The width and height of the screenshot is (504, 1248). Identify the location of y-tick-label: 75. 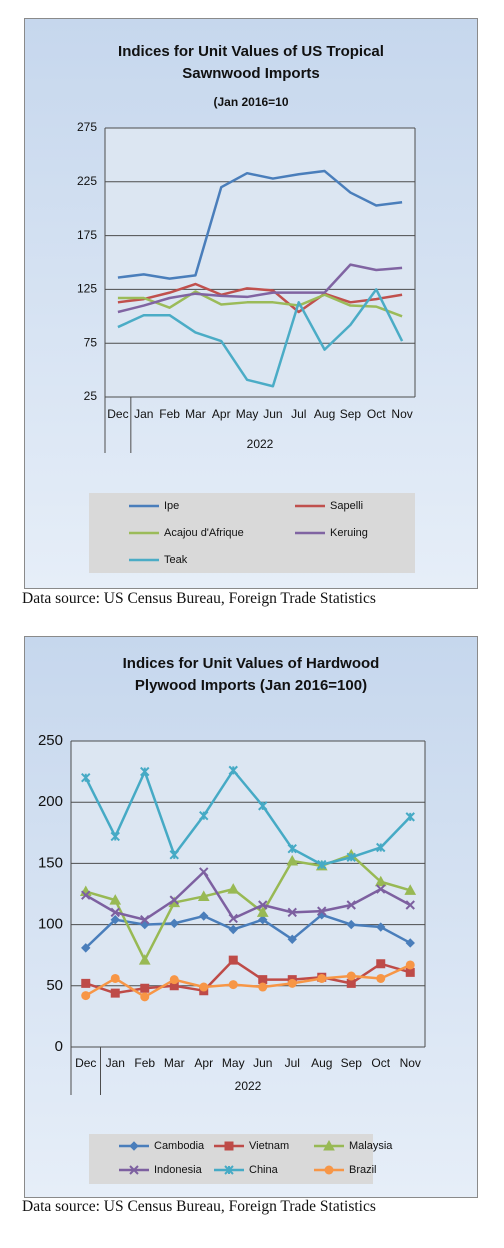
(91, 342).